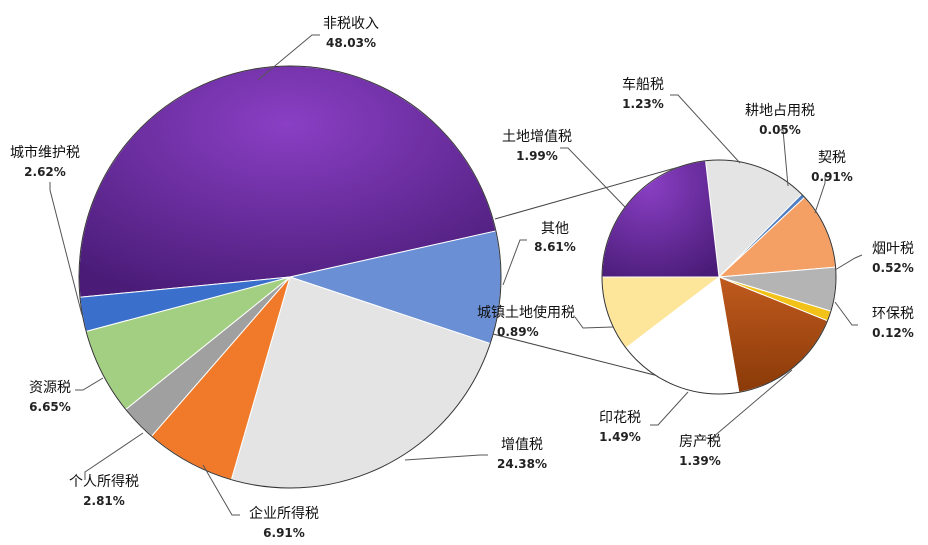 Image resolution: width=928 pixels, height=545 pixels. What do you see at coordinates (351, 33) in the screenshot?
I see `label-non-tax-income: 非税收入 48.03%` at bounding box center [351, 33].